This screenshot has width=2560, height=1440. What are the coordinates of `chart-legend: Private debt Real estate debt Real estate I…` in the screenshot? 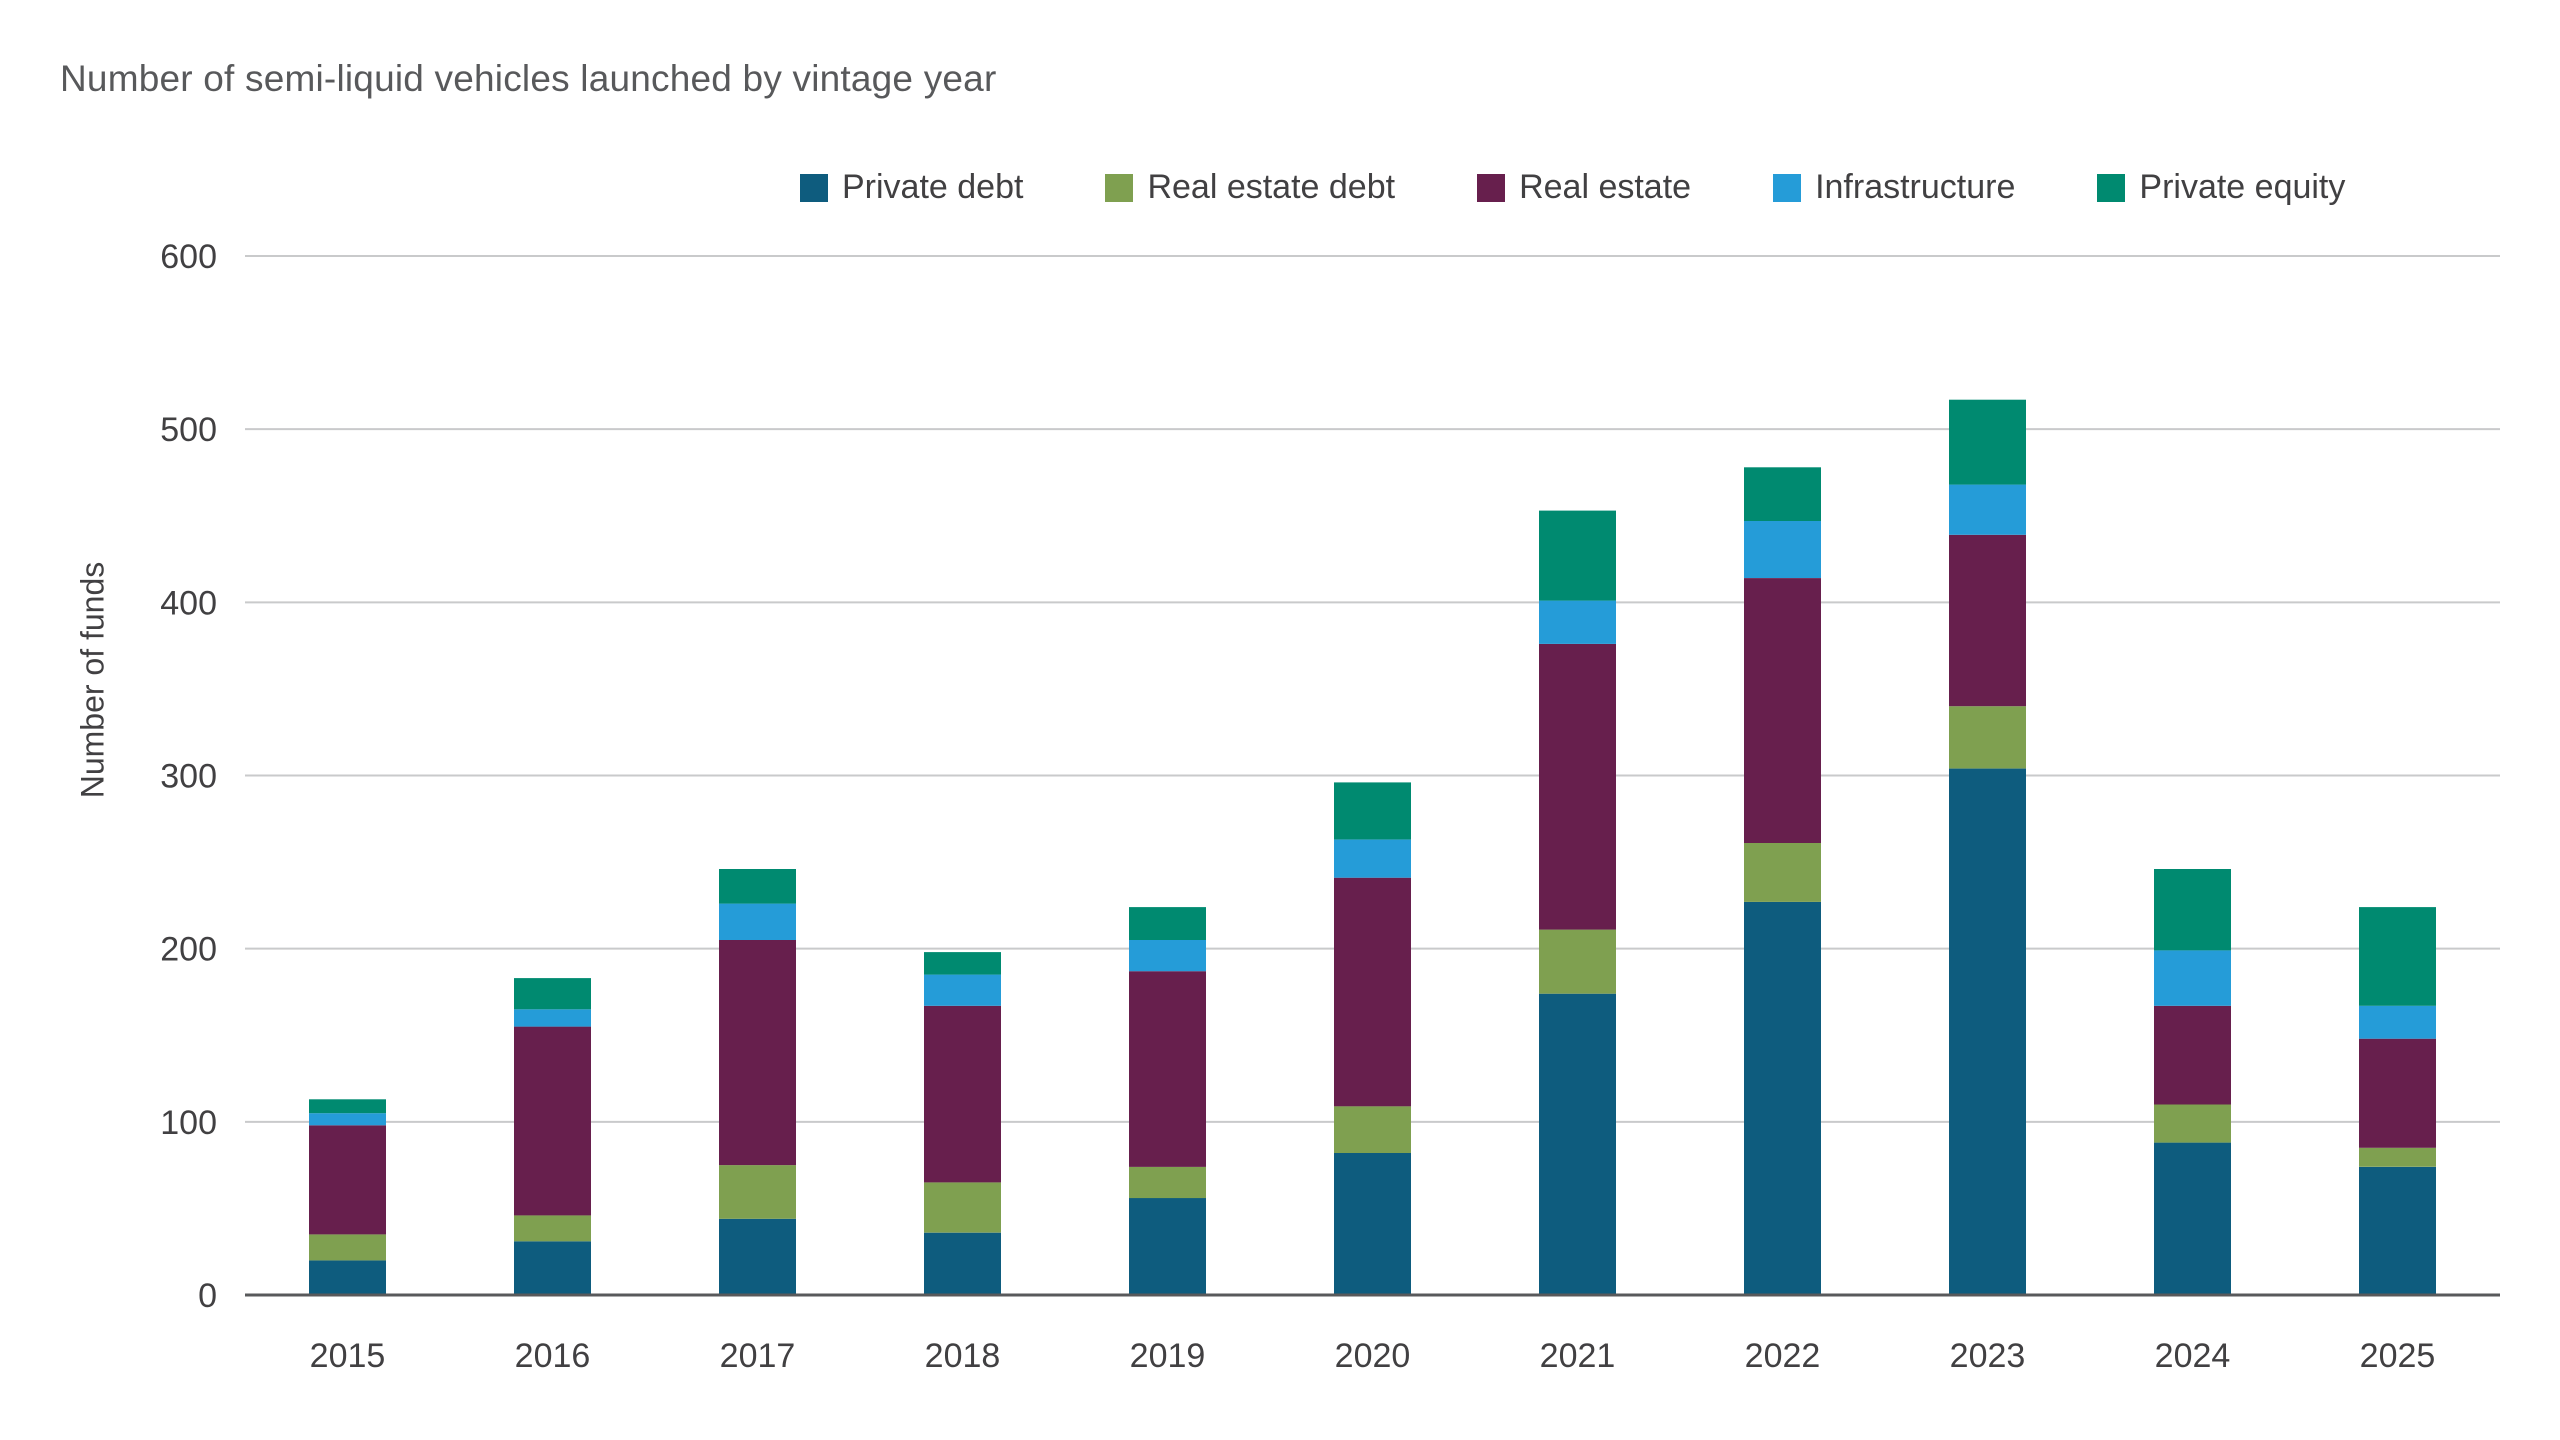 It's located at (1572, 187).